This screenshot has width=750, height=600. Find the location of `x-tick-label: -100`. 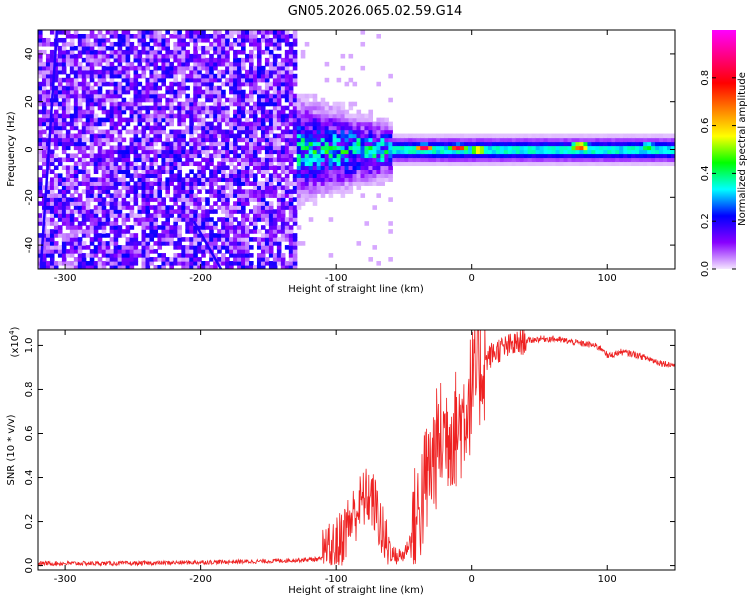

x-tick-label: -100 is located at coordinates (336, 579).